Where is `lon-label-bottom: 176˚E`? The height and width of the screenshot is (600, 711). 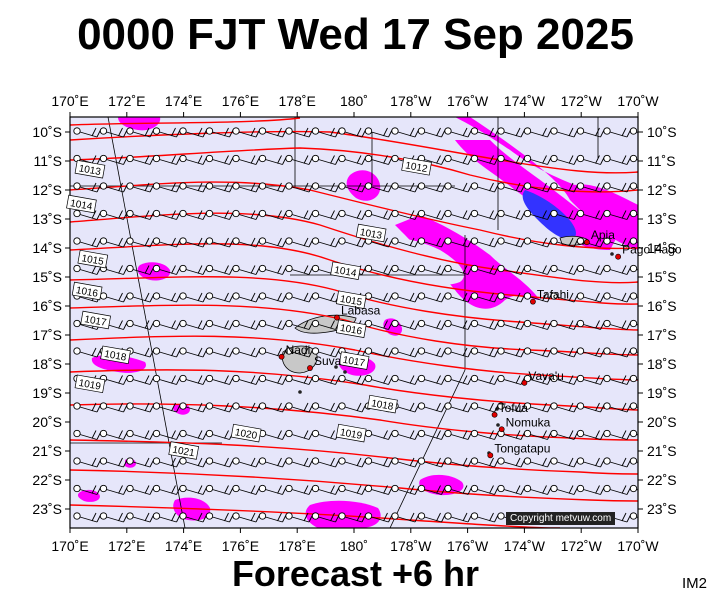
lon-label-bottom: 176˚E is located at coordinates (240, 546).